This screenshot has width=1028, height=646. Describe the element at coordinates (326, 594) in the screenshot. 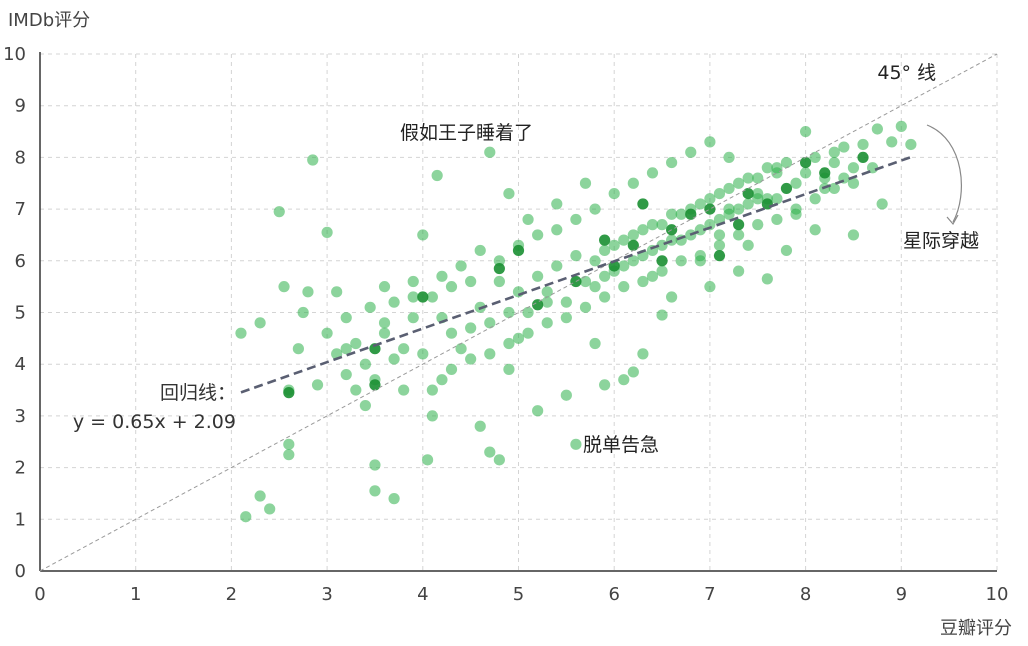

I see `x-tick-label: 3` at that location.